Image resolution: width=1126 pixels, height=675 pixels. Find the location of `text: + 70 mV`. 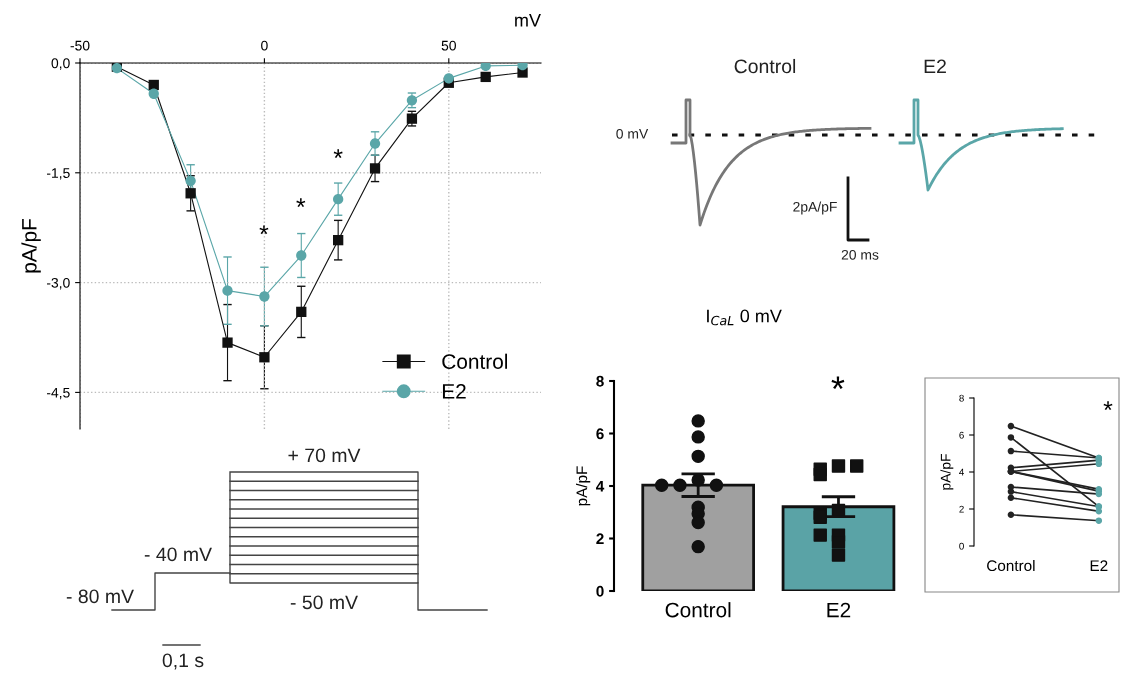

text: + 70 mV is located at coordinates (324, 455).